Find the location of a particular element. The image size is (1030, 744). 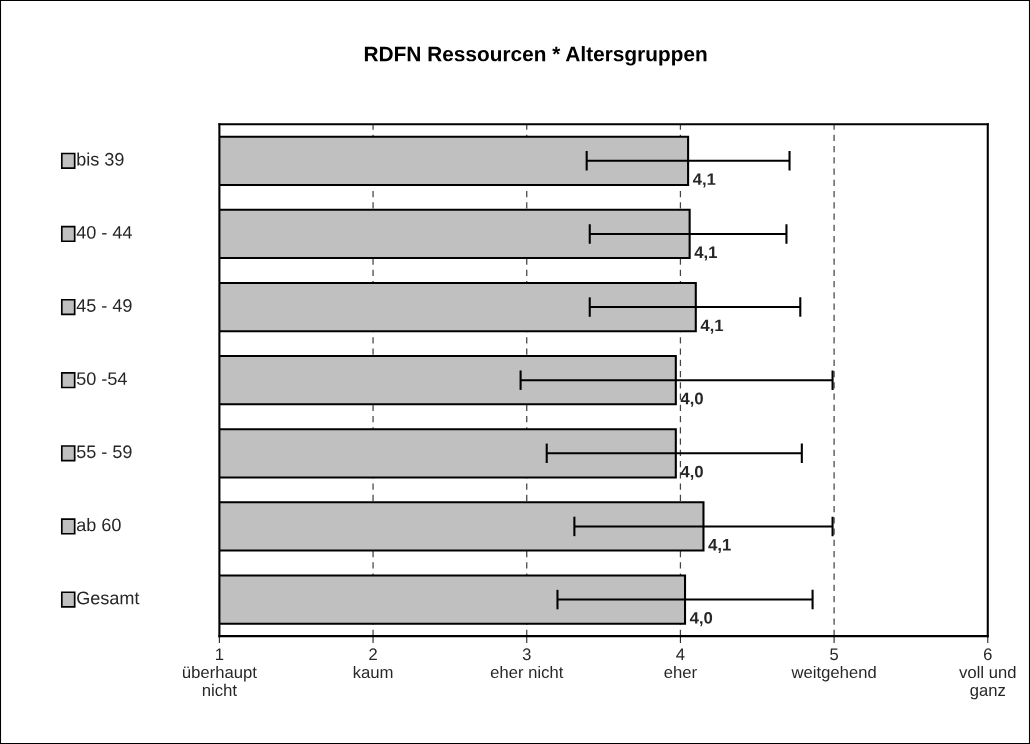

x-tick-label: 1 überhaupt nicht is located at coordinates (219, 672).